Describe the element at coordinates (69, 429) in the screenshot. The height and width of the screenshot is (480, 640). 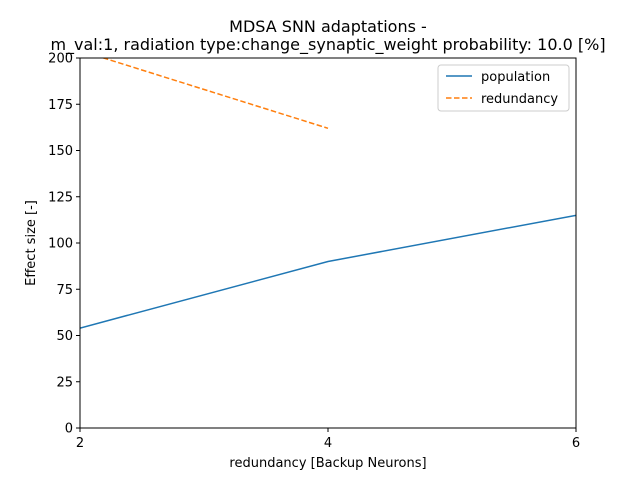
I see `y-tick-label: 0` at that location.